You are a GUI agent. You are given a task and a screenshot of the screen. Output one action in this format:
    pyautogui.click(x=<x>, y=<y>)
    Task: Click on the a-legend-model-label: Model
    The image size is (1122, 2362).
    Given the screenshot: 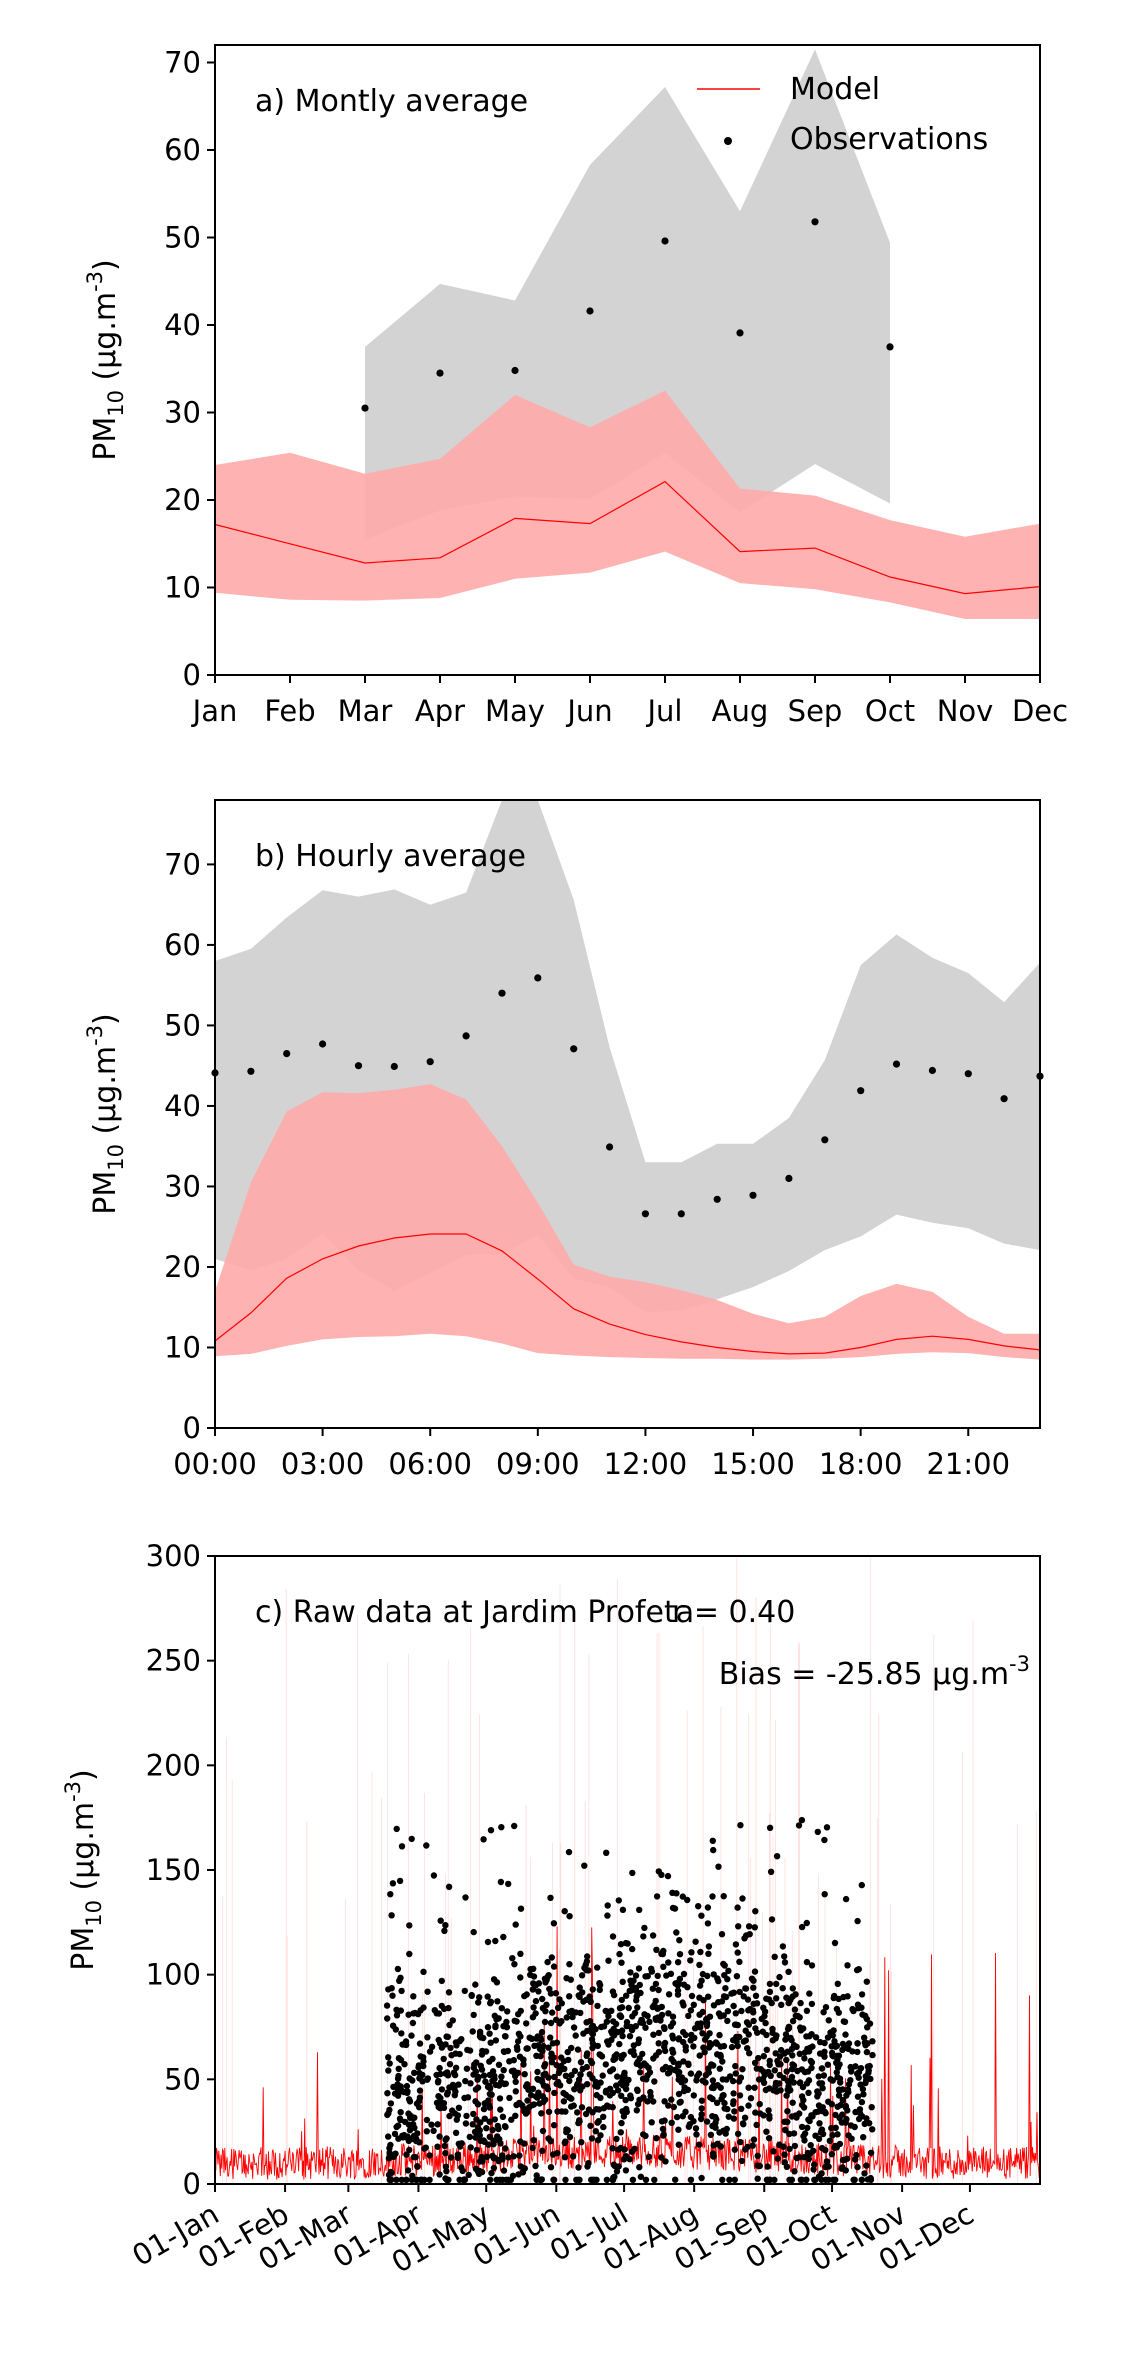 What is the action you would take?
    pyautogui.click(x=835, y=89)
    